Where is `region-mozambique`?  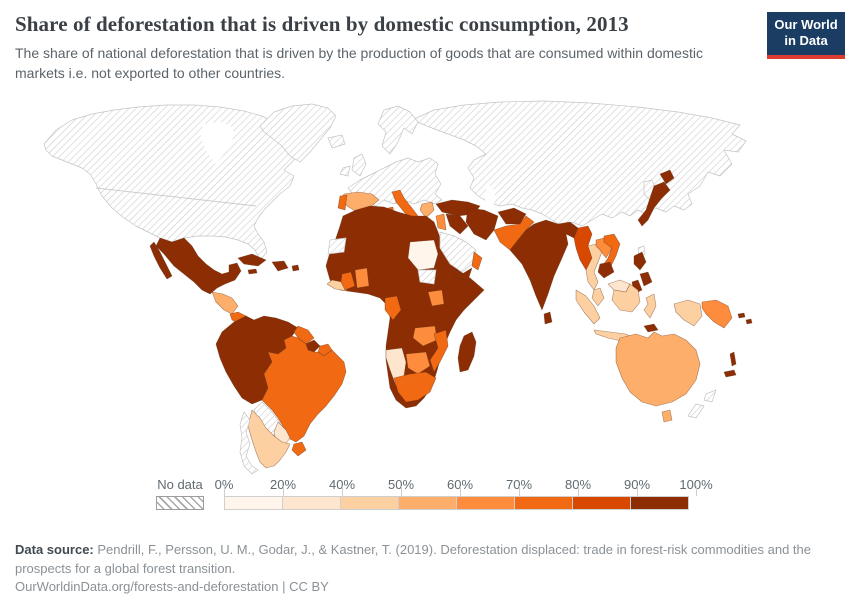 region-mozambique is located at coordinates (439, 351).